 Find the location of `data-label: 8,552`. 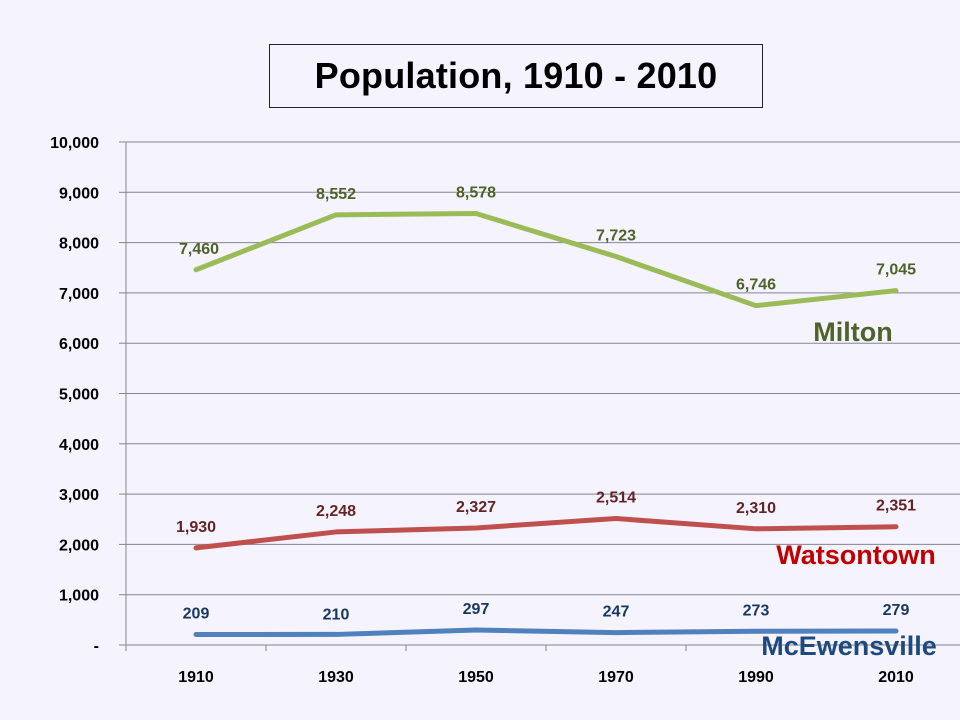

data-label: 8,552 is located at coordinates (336, 194).